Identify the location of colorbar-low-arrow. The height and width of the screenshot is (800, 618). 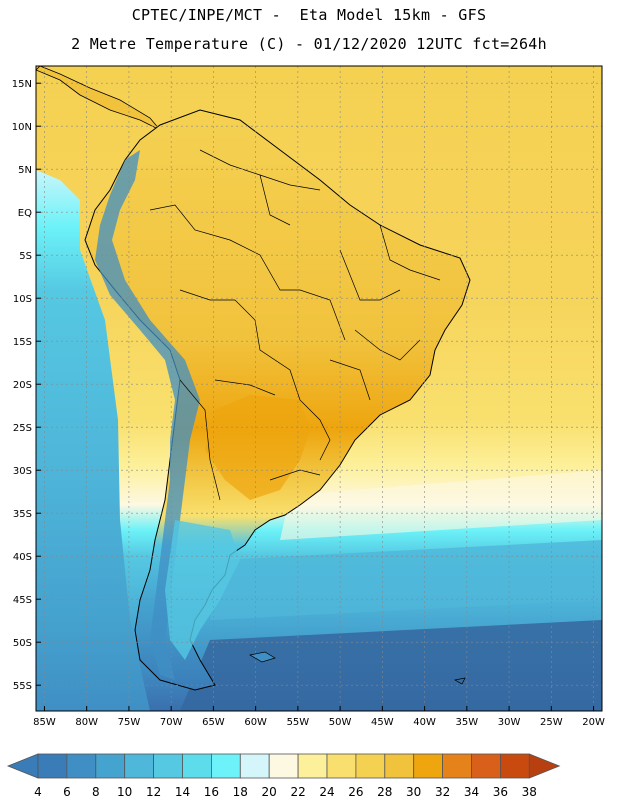
(22, 766).